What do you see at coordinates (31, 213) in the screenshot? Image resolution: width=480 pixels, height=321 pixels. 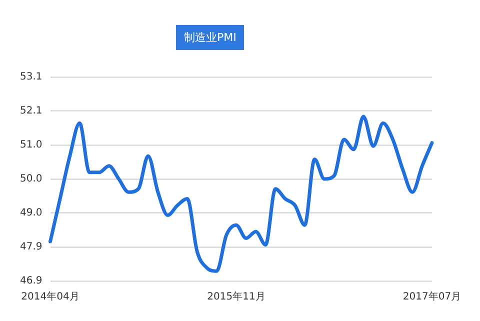 I see `y-tick-label: 49.0` at bounding box center [31, 213].